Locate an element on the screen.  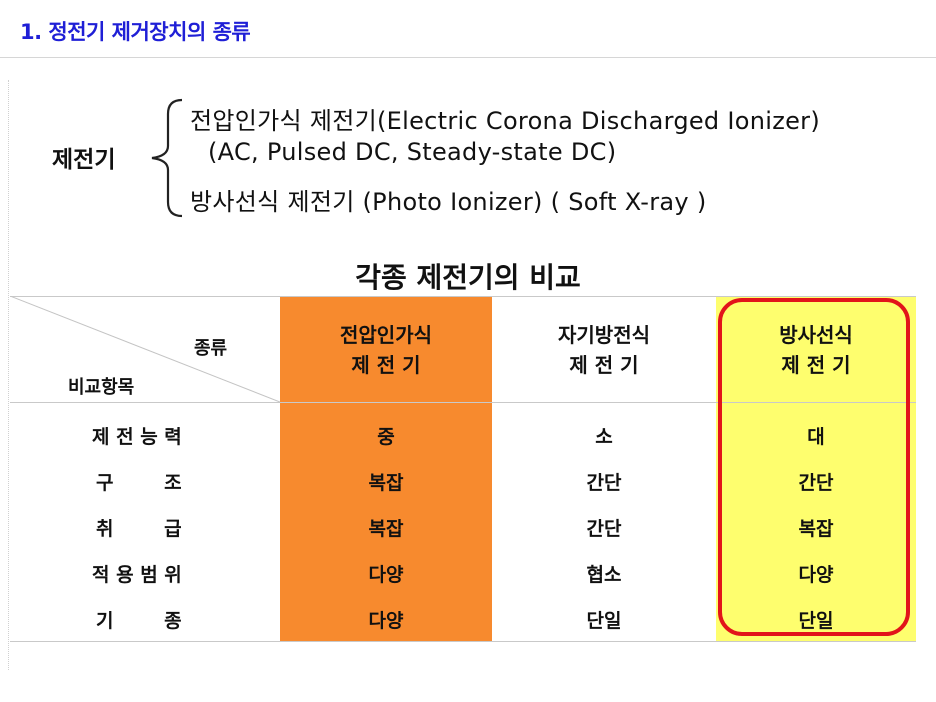
table-bottom-border is located at coordinates (463, 641).